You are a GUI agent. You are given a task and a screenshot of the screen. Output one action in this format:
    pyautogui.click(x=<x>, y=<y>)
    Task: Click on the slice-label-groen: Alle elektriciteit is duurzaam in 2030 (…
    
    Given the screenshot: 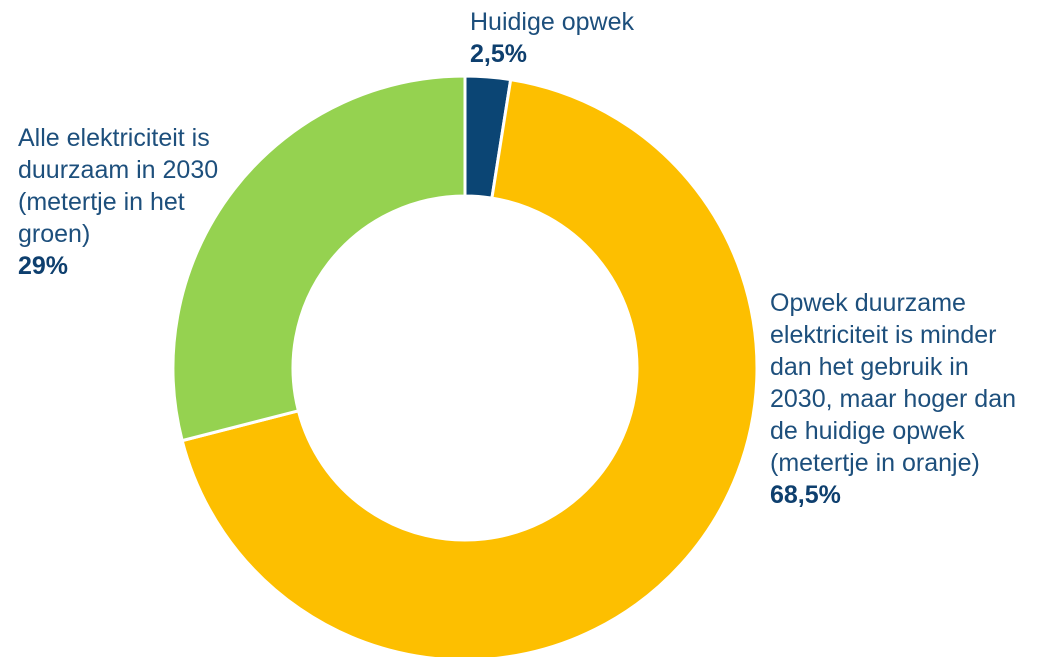 What is the action you would take?
    pyautogui.click(x=138, y=202)
    